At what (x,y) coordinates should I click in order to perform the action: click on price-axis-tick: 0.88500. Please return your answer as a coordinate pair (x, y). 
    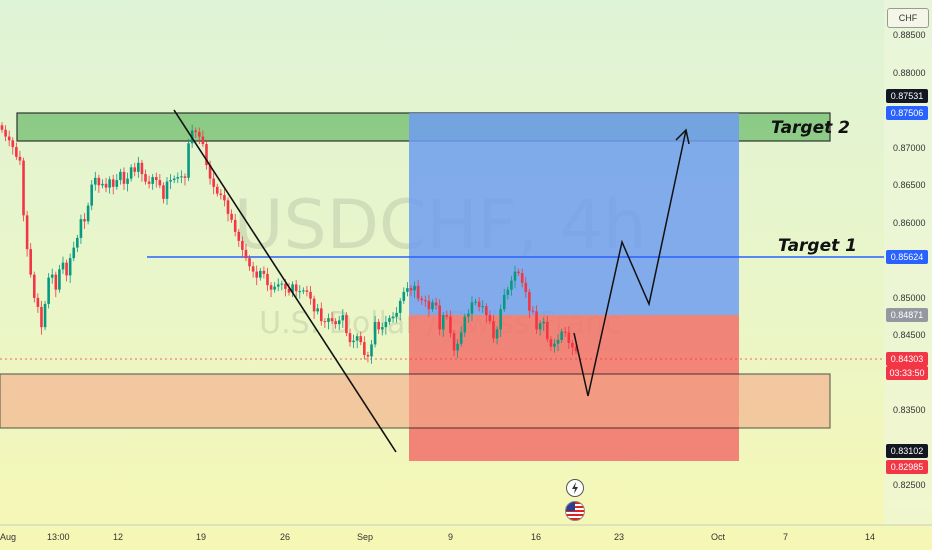
    Looking at the image, I should click on (909, 35).